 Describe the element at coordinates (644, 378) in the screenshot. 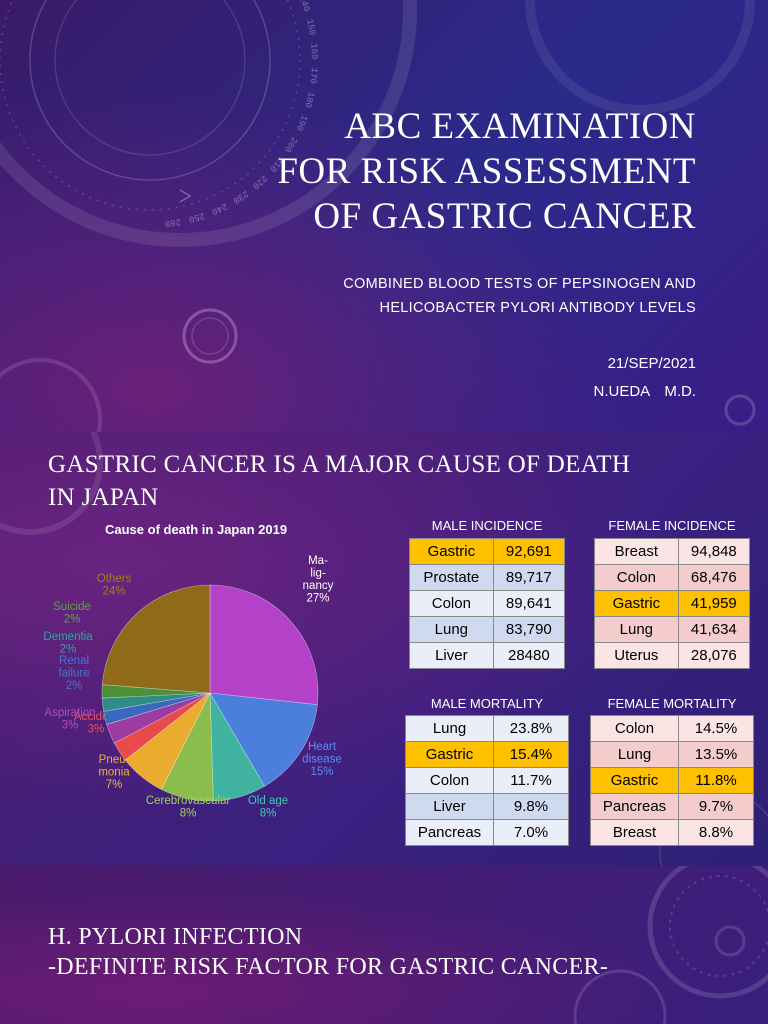

I see `presentation-meta: 21/SEP/2021 N.UEDA M.D.` at that location.